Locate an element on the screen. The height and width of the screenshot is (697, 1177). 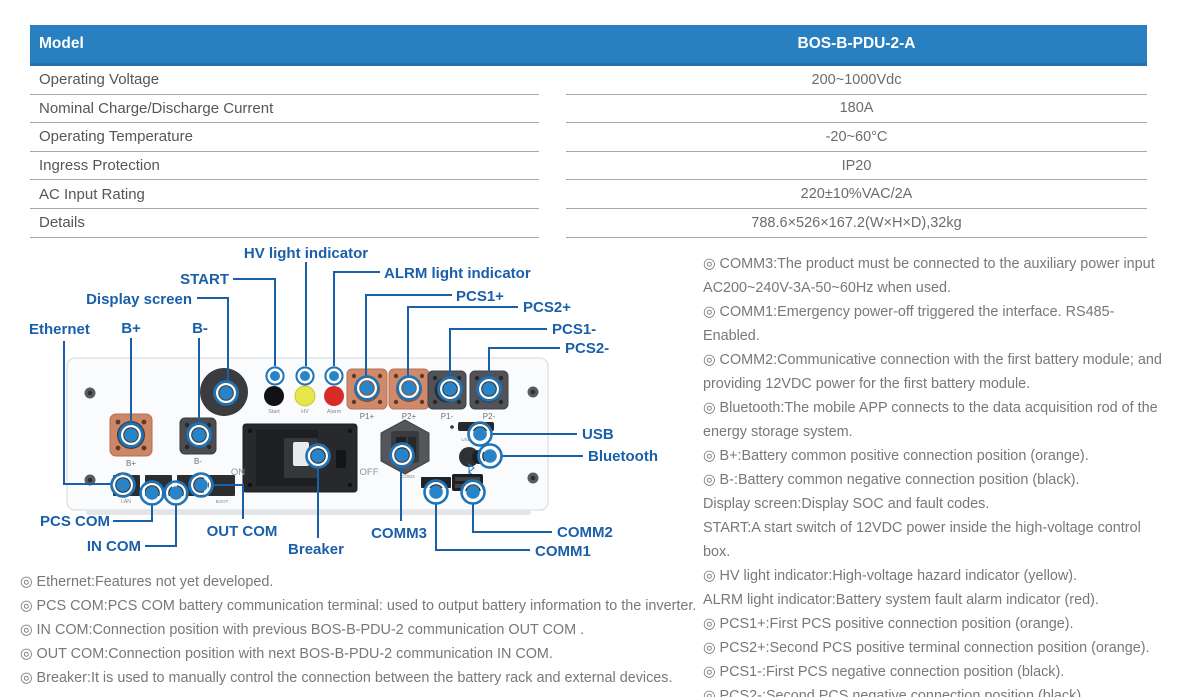
callout-marker-comm3 is located at coordinates (402, 455).